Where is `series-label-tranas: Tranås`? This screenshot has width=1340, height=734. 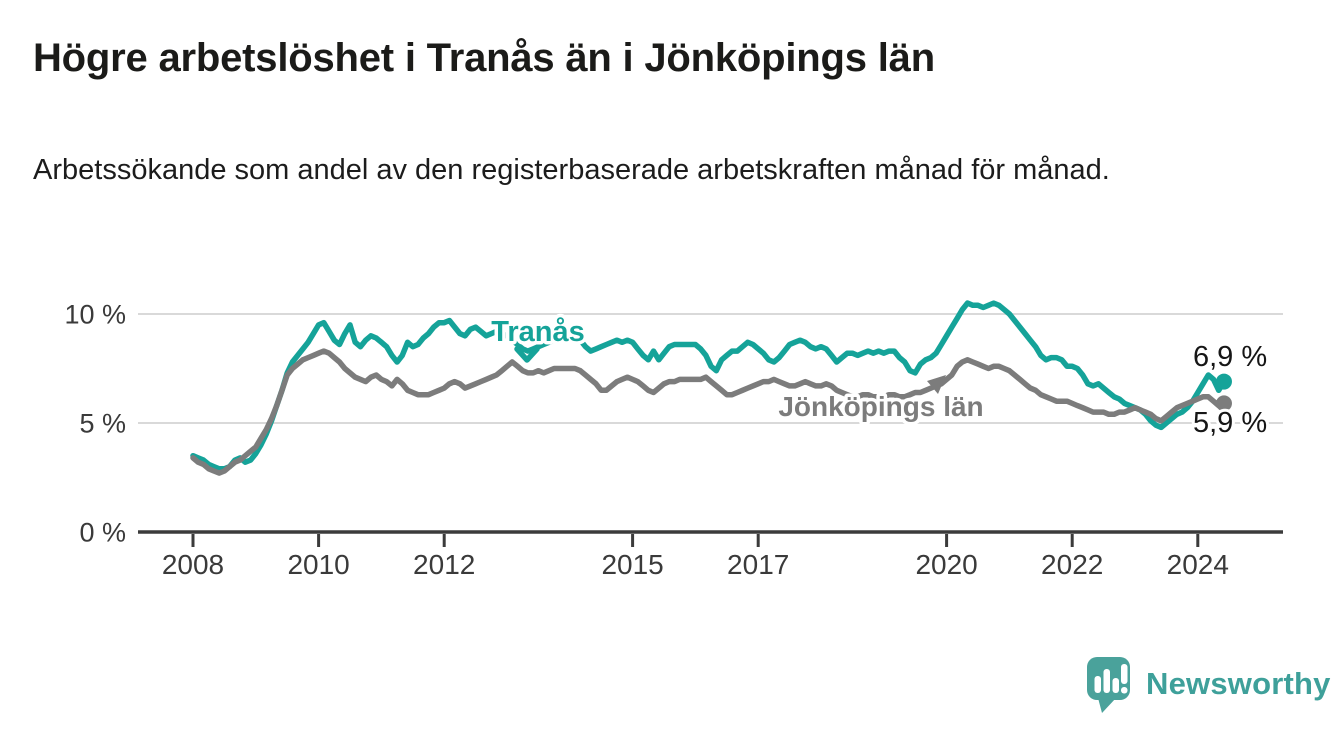 series-label-tranas: Tranås is located at coordinates (538, 332).